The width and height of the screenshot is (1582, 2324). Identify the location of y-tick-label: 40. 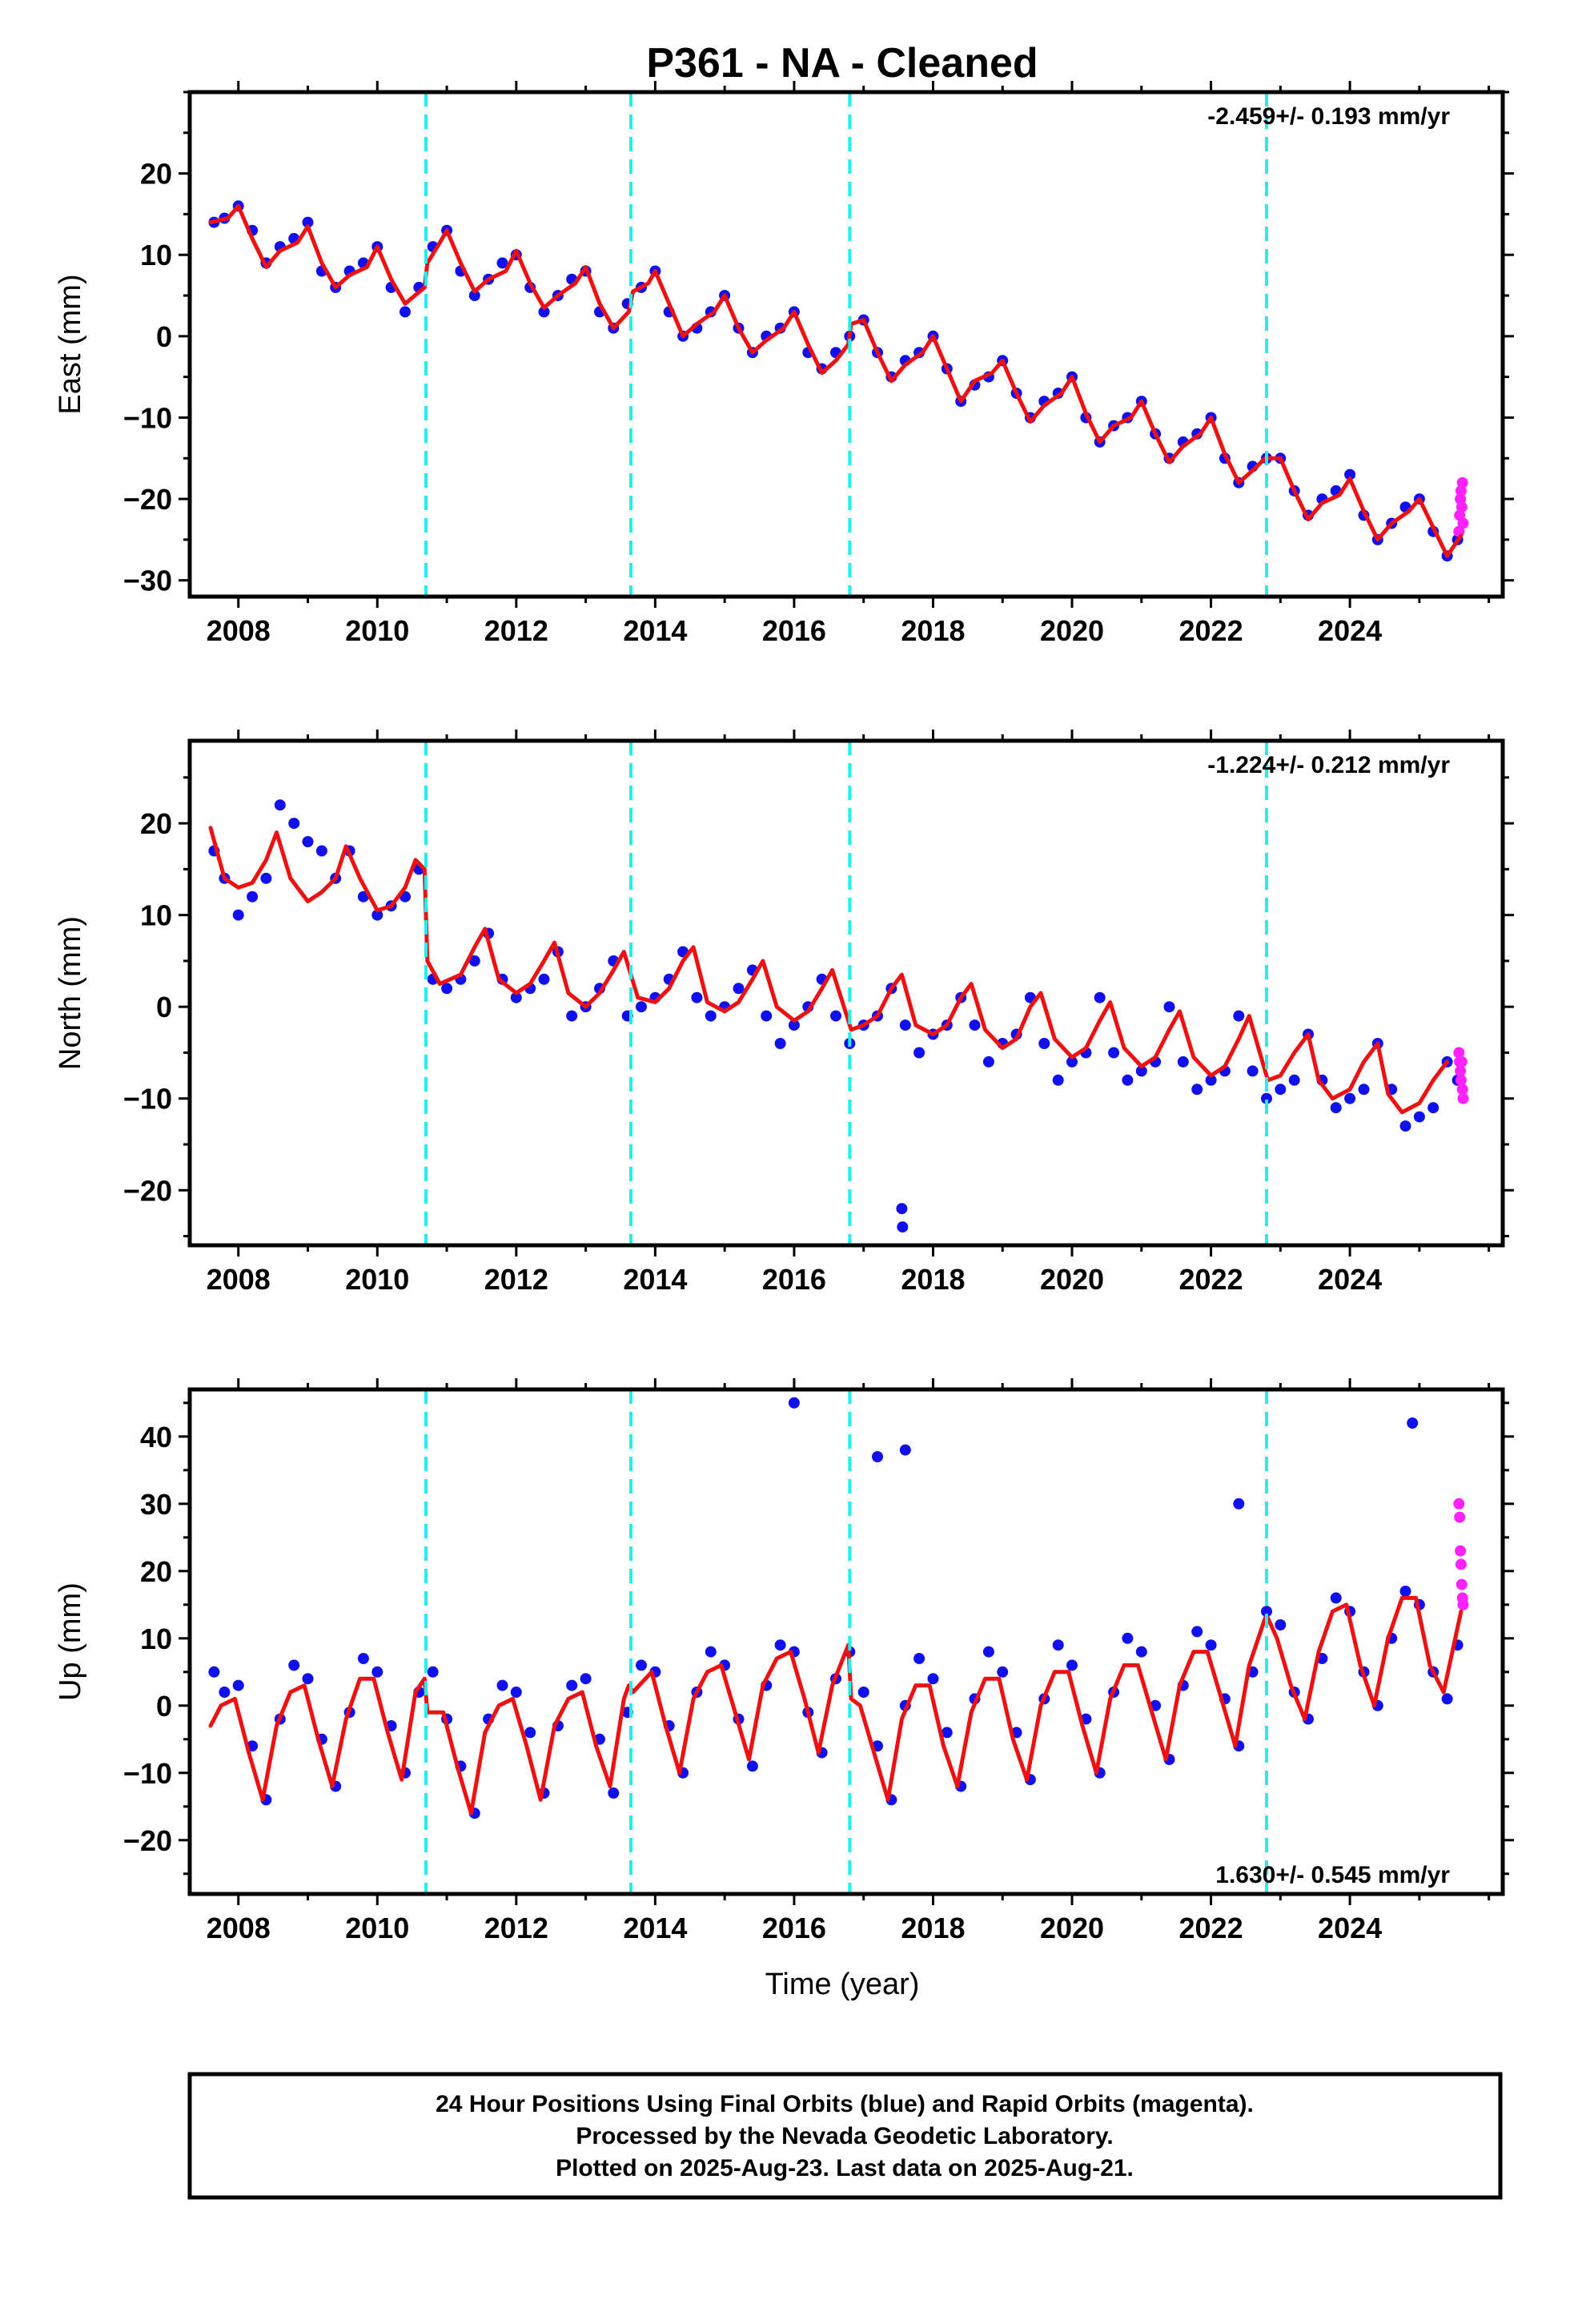
(156, 1437).